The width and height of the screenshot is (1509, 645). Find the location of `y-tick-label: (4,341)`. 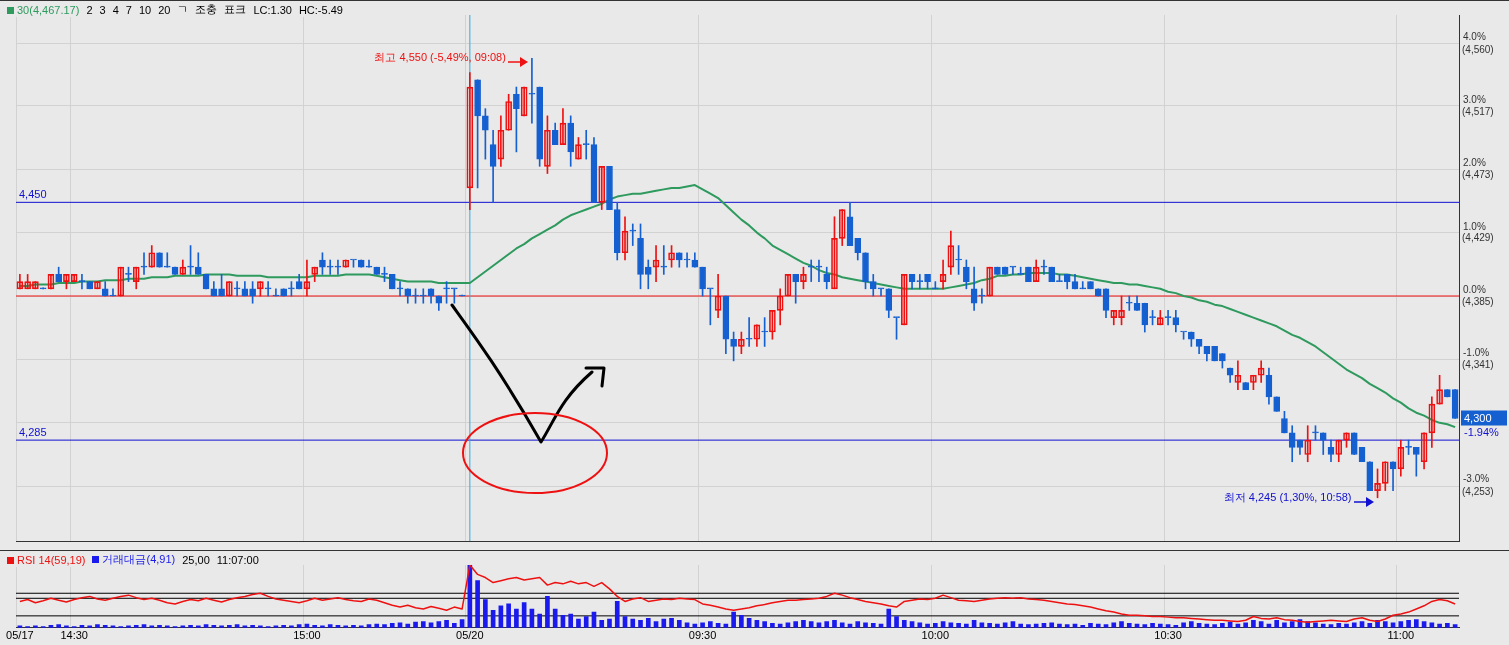

y-tick-label: (4,341) is located at coordinates (1478, 365).